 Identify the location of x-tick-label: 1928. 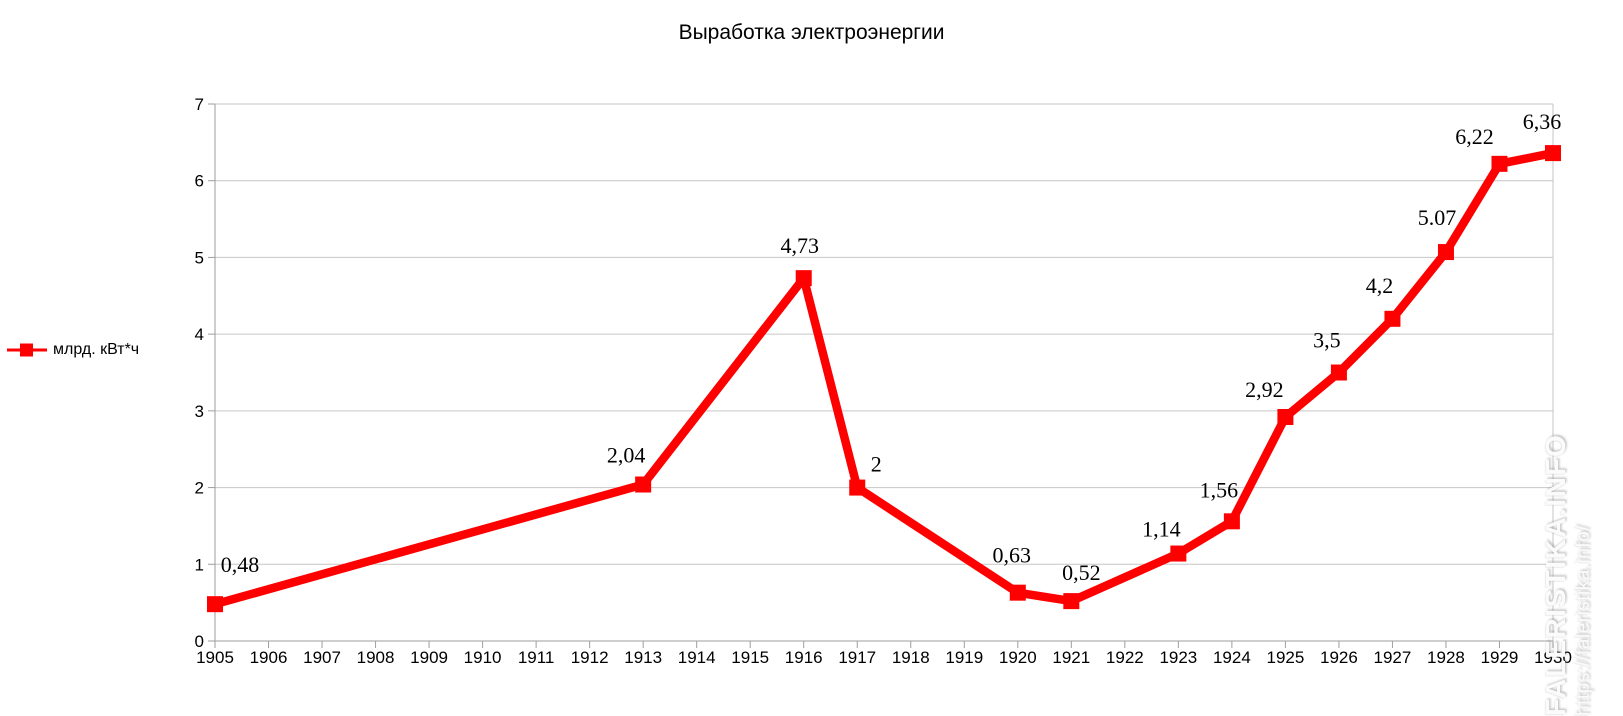
(1446, 657).